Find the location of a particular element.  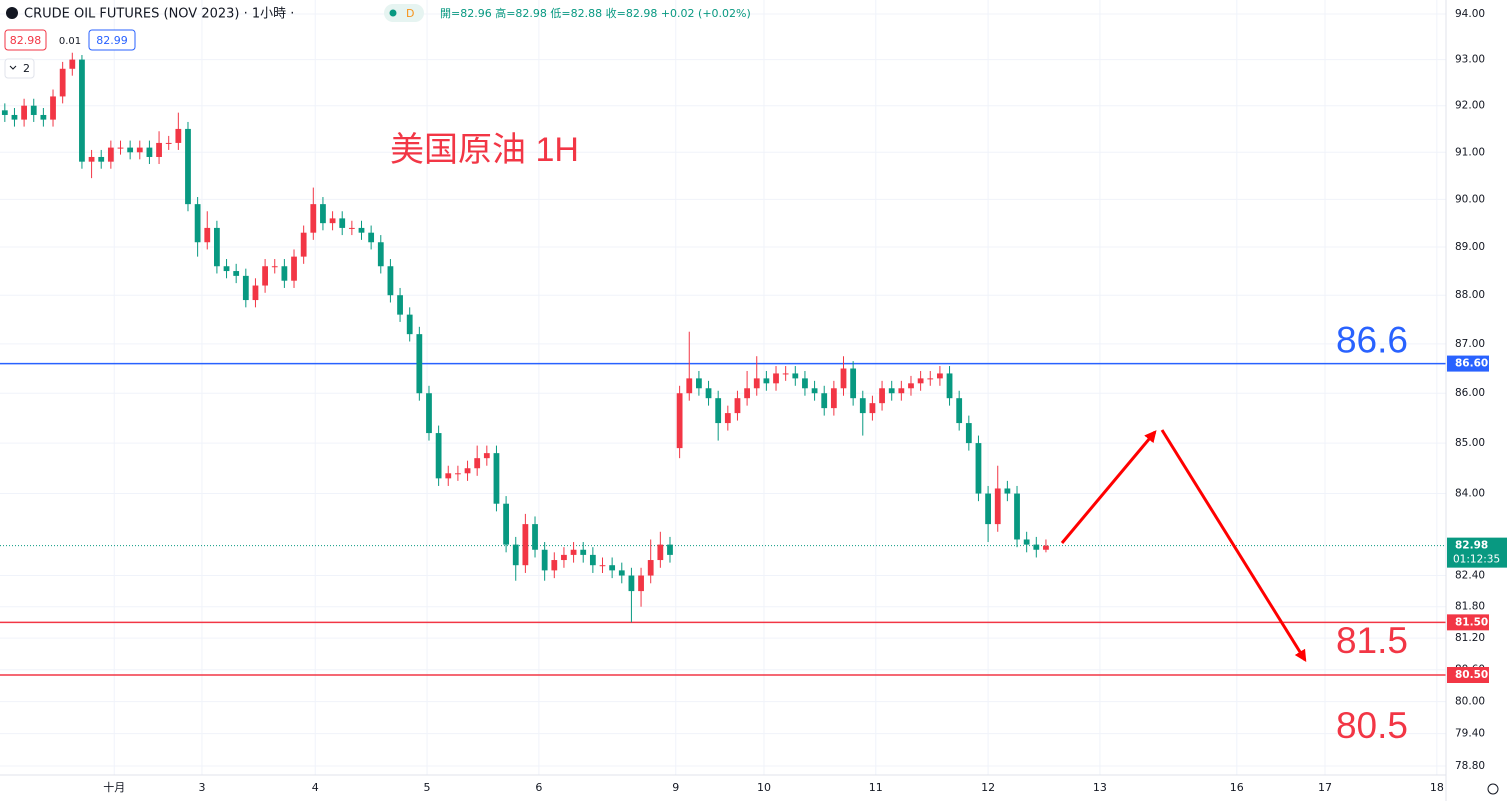

session-chip is located at coordinates (404, 13).